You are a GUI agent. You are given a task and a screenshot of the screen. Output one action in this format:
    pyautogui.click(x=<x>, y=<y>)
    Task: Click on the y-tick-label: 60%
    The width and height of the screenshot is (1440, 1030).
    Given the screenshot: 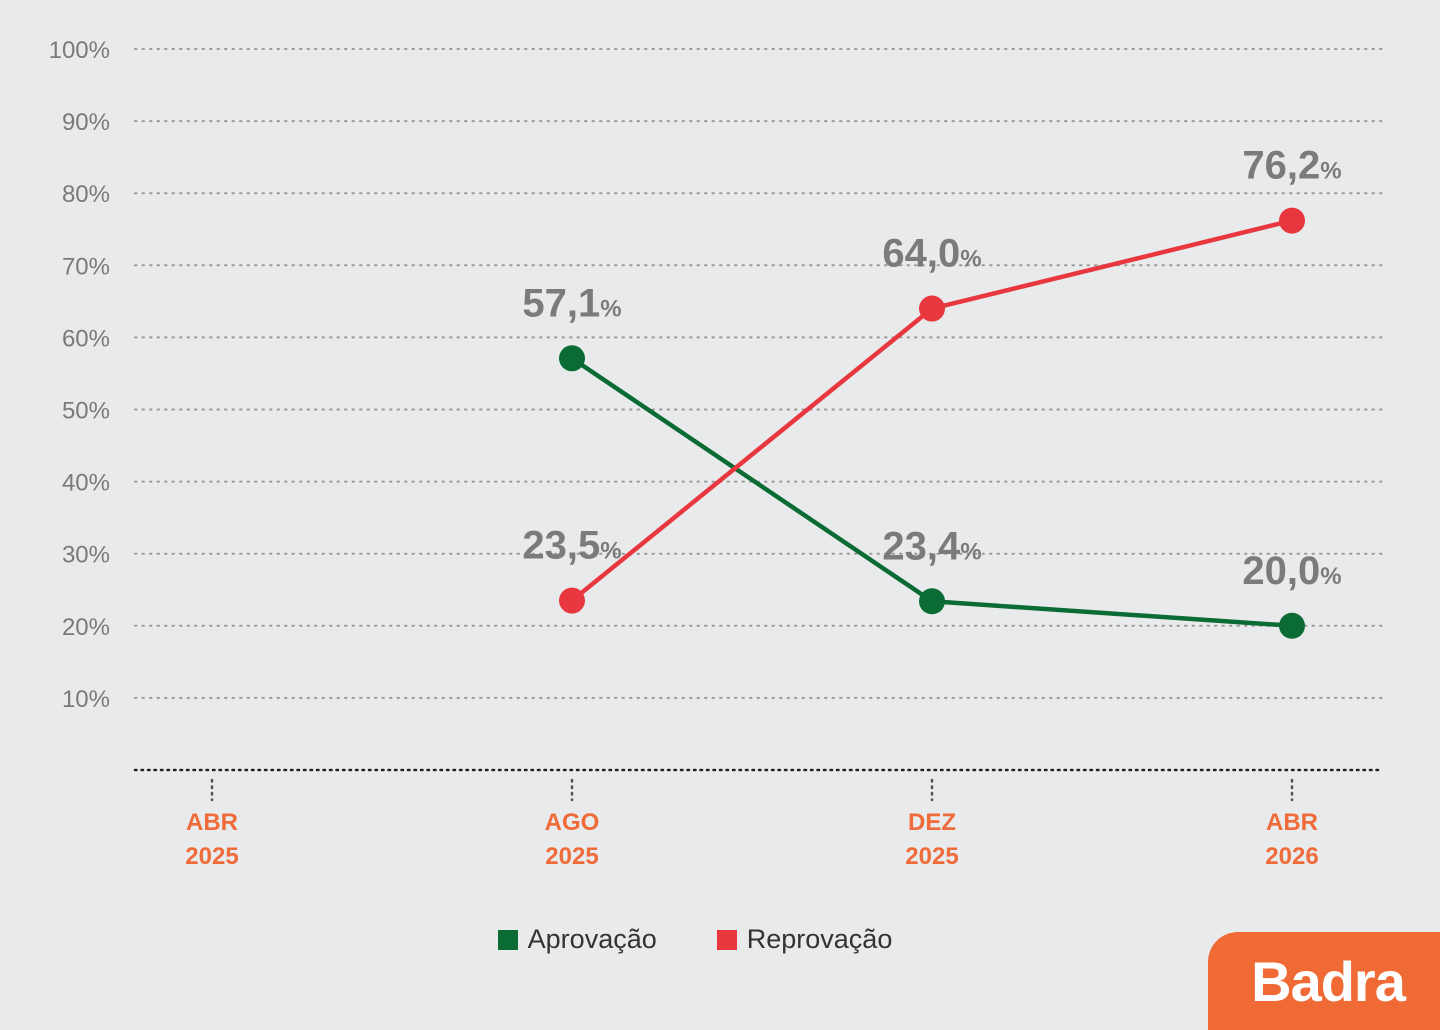 What is the action you would take?
    pyautogui.click(x=86, y=338)
    